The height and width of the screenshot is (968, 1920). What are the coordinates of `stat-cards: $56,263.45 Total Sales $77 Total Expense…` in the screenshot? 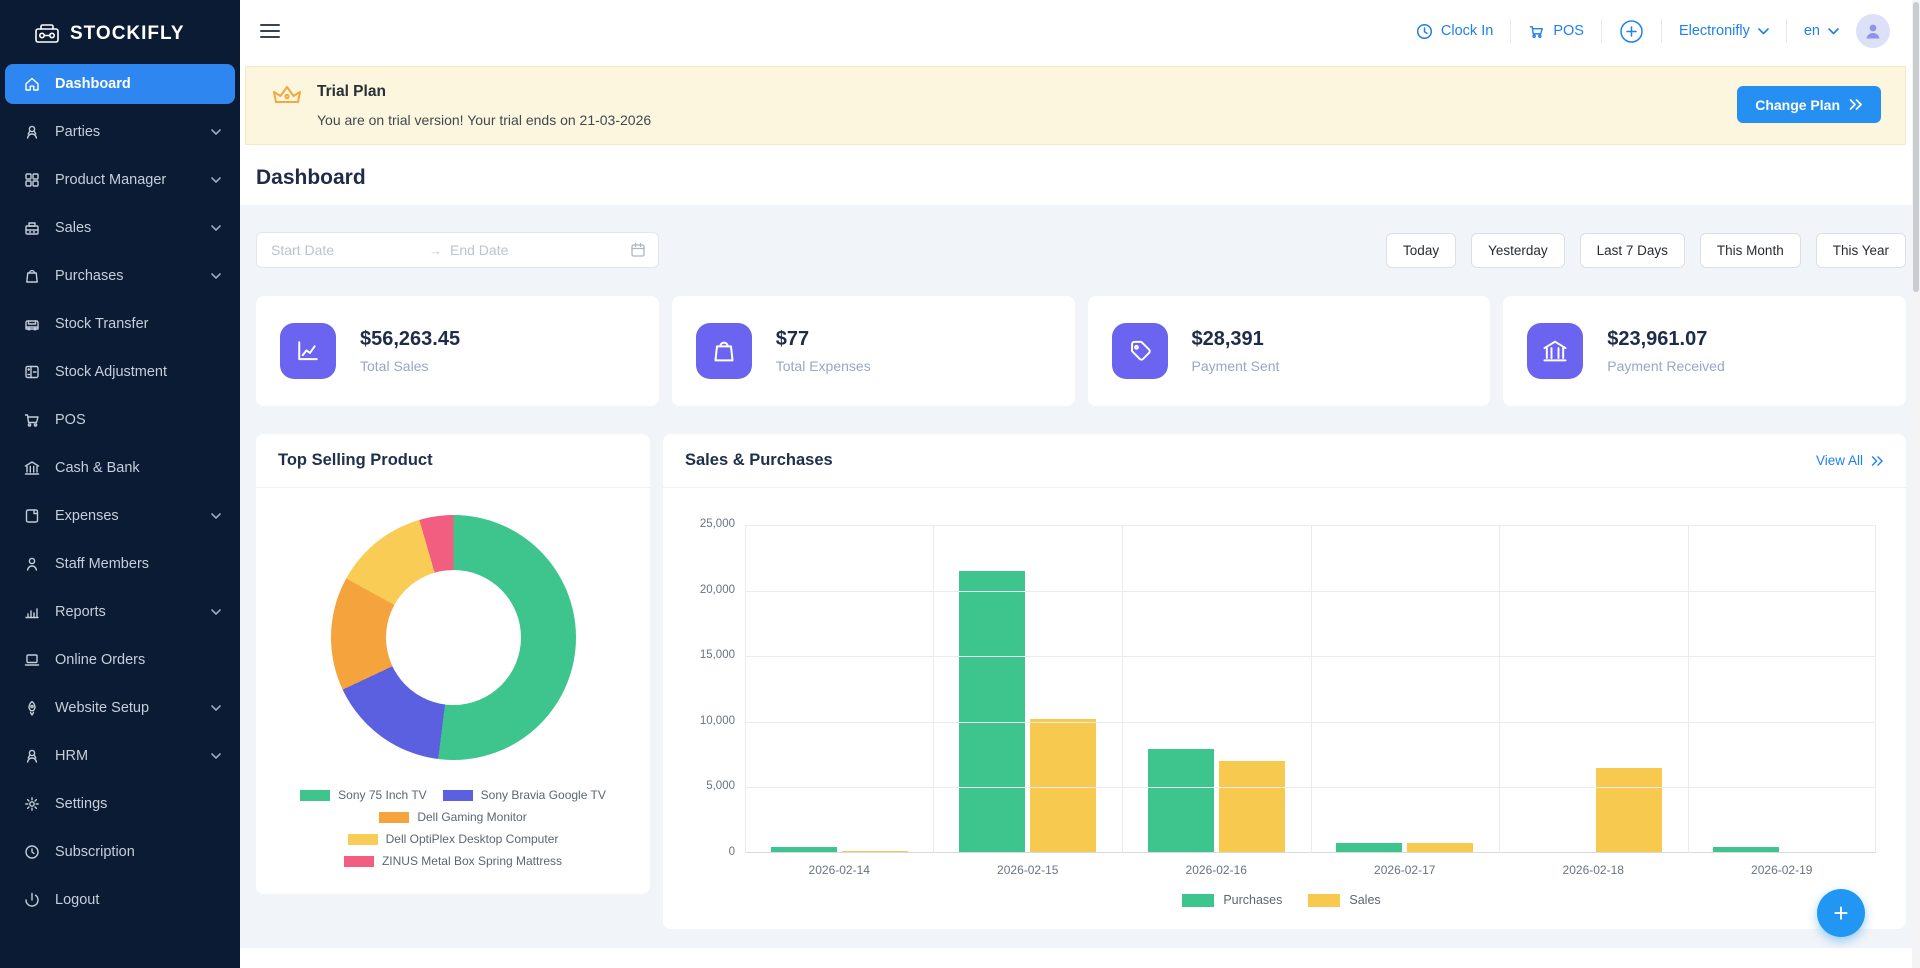 It's located at (1081, 351).